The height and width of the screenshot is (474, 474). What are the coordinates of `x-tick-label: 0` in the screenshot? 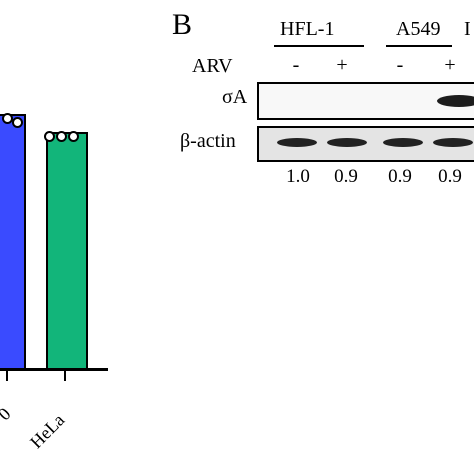 It's located at (7, 414).